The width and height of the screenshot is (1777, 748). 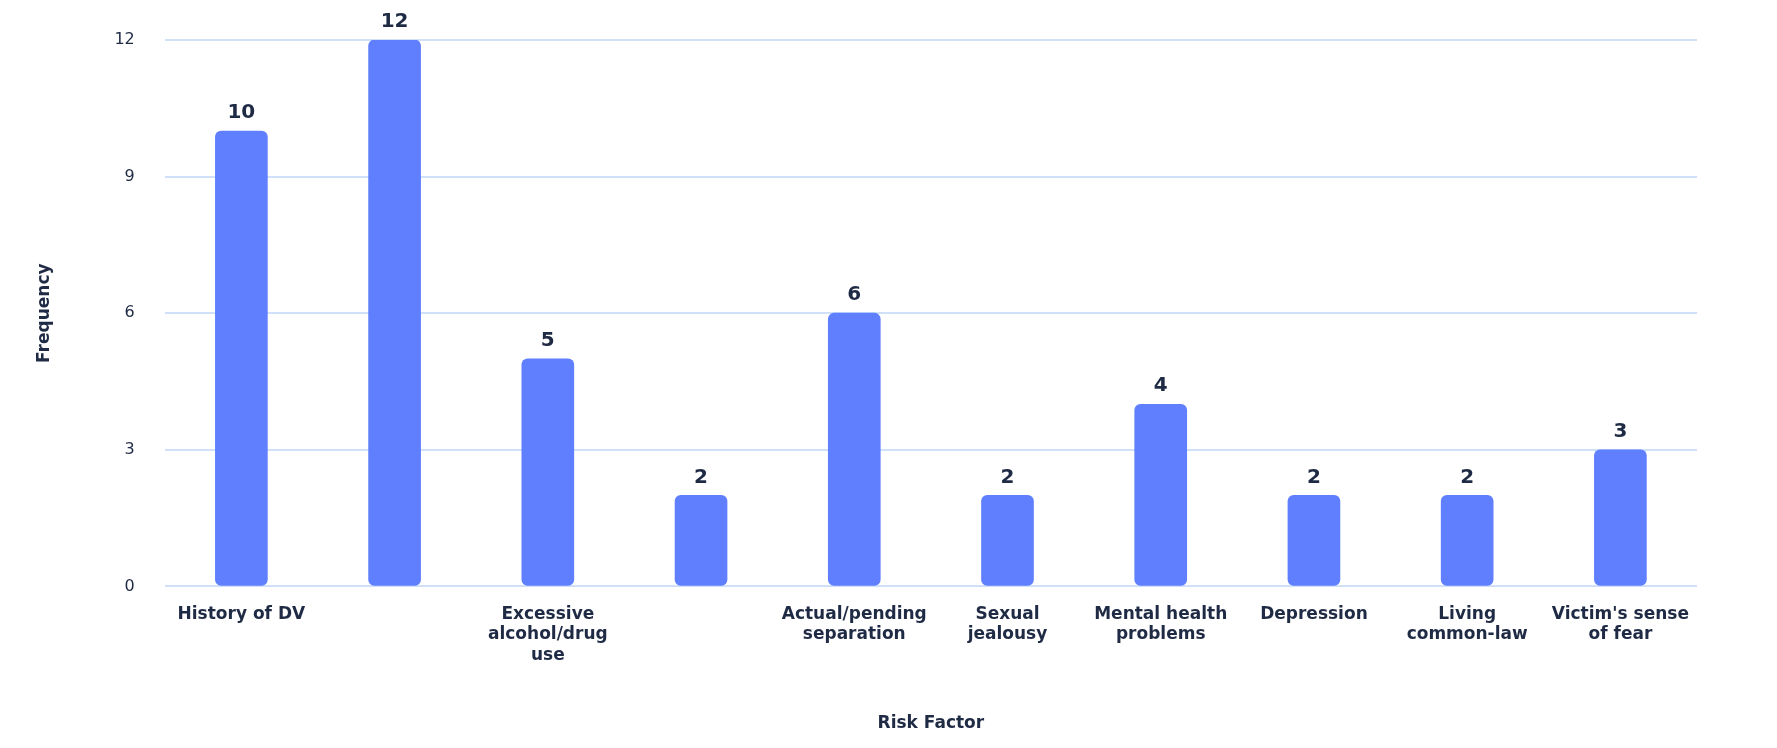 What do you see at coordinates (1314, 613) in the screenshot?
I see `x-tick-label: Depression` at bounding box center [1314, 613].